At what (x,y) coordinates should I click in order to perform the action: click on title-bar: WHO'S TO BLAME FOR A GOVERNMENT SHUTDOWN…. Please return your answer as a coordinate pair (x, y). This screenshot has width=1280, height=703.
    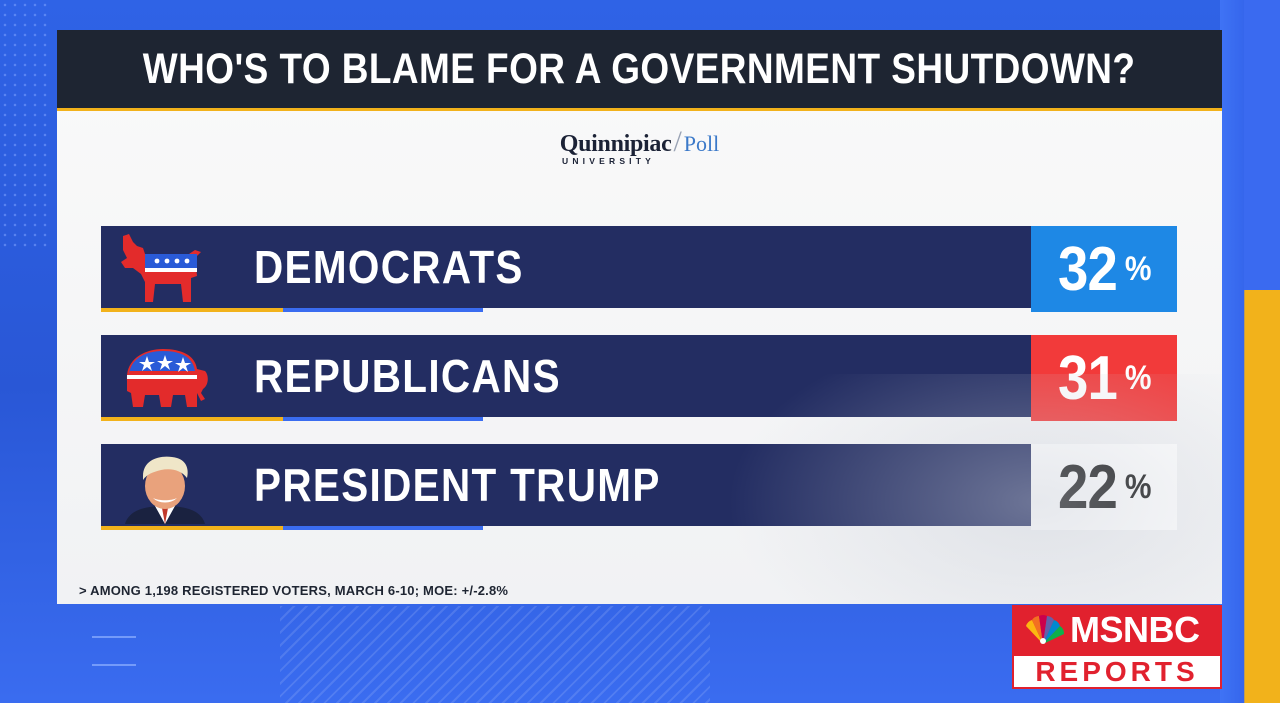
    Looking at the image, I should click on (639, 70).